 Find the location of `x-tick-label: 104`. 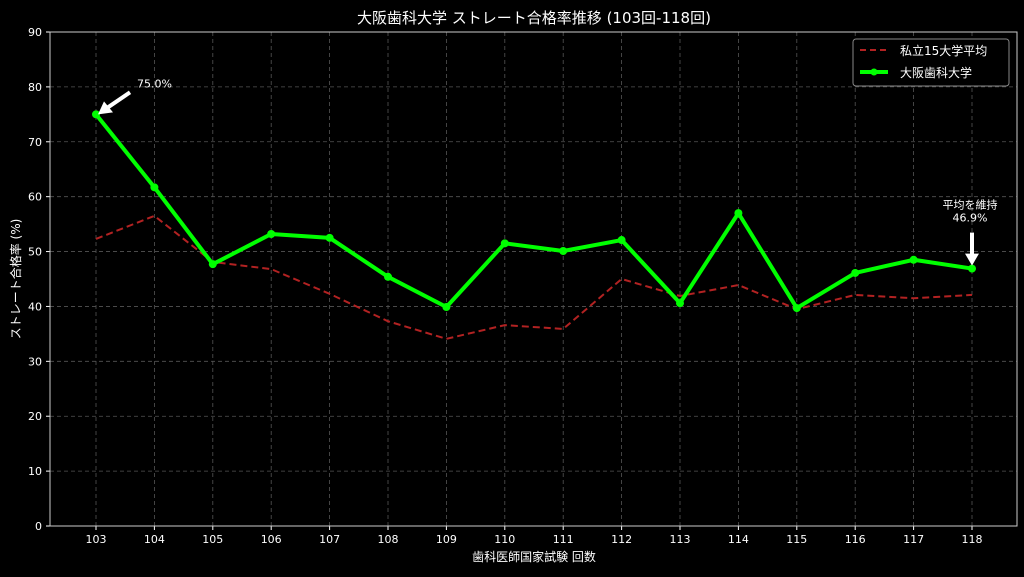

x-tick-label: 104 is located at coordinates (154, 539).